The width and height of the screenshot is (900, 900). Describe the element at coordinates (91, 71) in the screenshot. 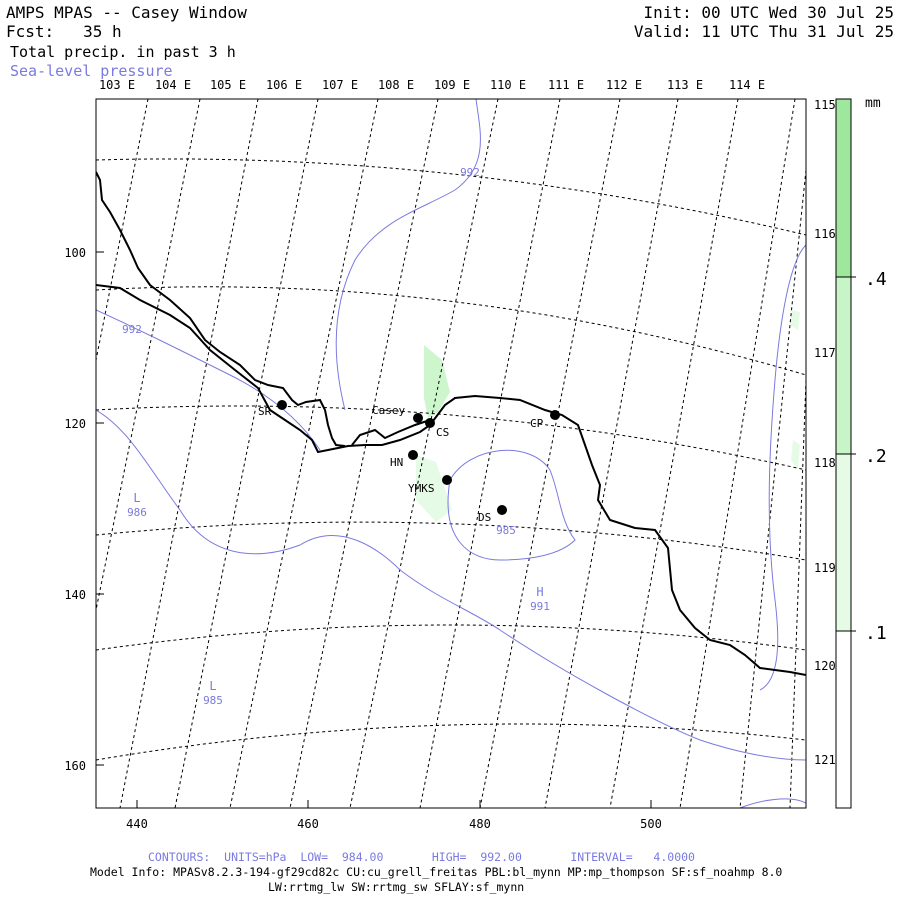

I see `overlay-name: Sea-level pressure` at that location.